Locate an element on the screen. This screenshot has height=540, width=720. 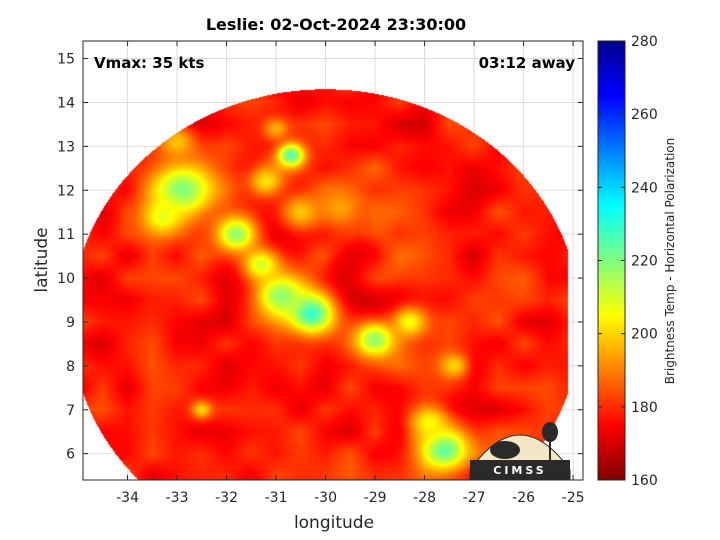
colorbar-tick-label: 160 is located at coordinates (644, 481).